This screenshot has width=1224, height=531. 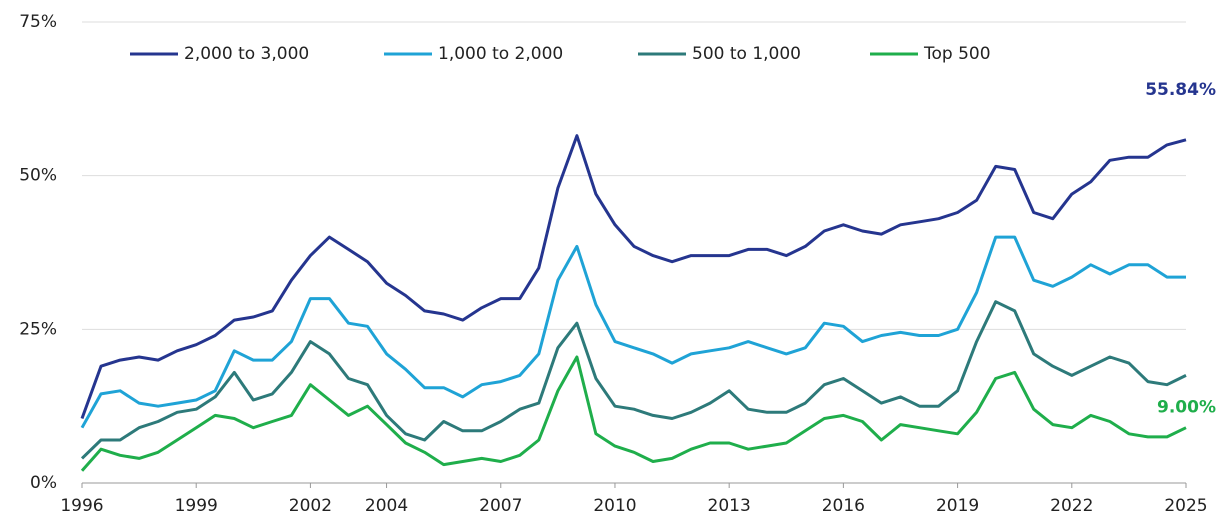 What do you see at coordinates (38, 329) in the screenshot?
I see `y-tick-label: 25%` at bounding box center [38, 329].